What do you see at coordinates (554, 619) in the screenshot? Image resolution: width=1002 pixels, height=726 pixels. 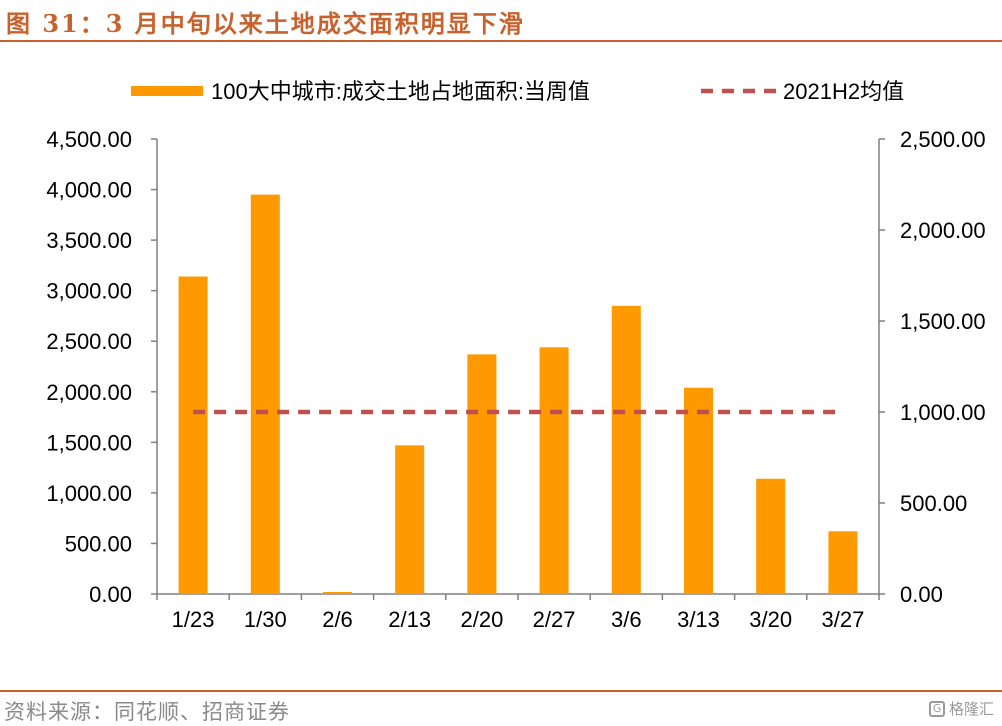 I see `x-tick-label: 2/27` at bounding box center [554, 619].